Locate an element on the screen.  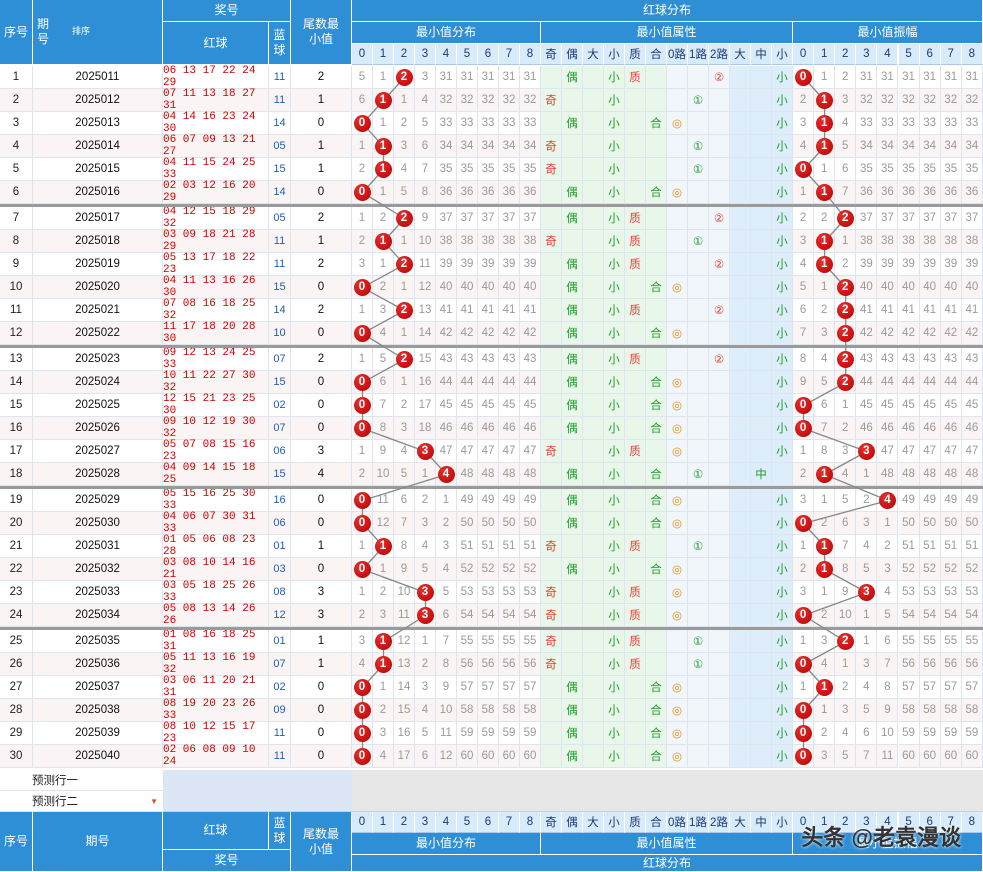
bottom-attr-11: 小 is located at coordinates (782, 822).